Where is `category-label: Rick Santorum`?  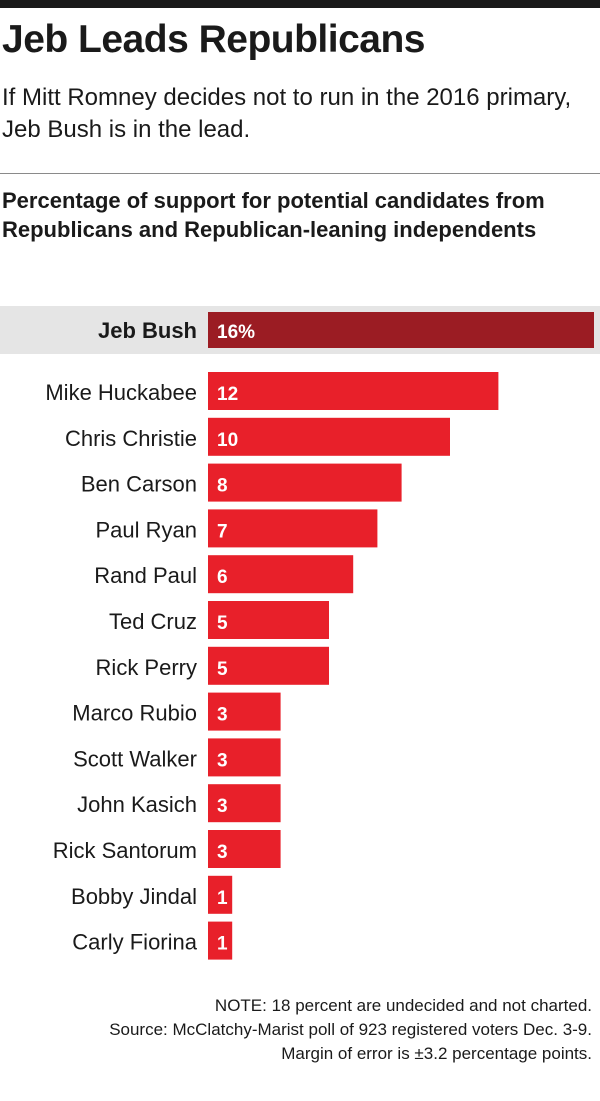 category-label: Rick Santorum is located at coordinates (125, 850).